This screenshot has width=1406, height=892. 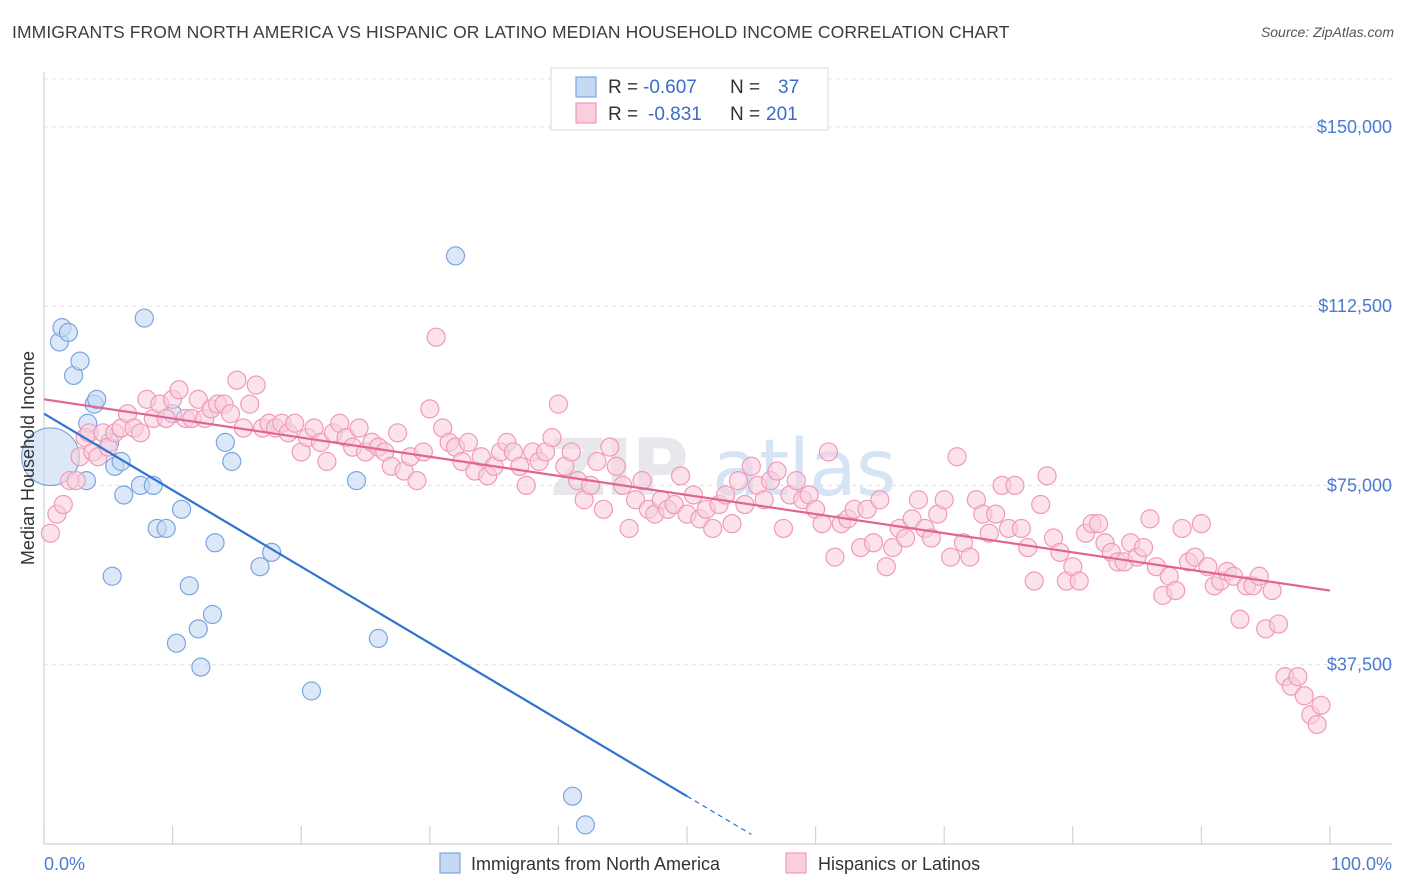 I want to click on x-tick-label-min: 0.0%, so click(x=64, y=864).